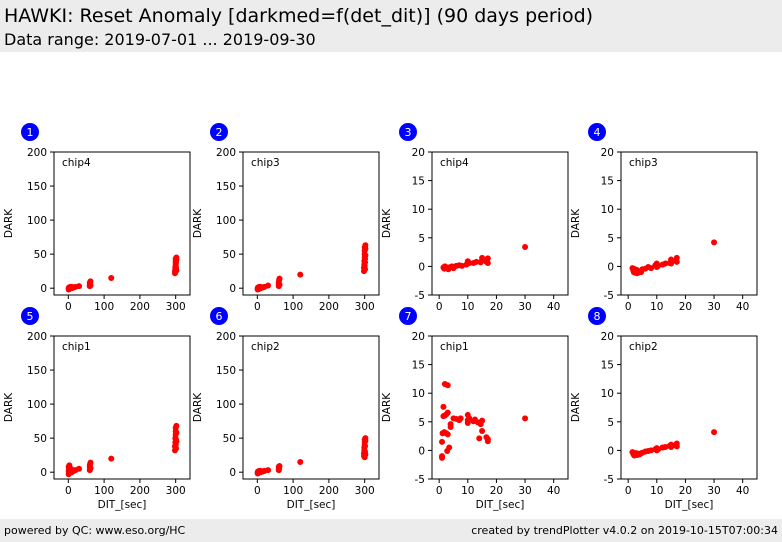  Describe the element at coordinates (37, 221) in the screenshot. I see `y-tick-label: 100` at that location.